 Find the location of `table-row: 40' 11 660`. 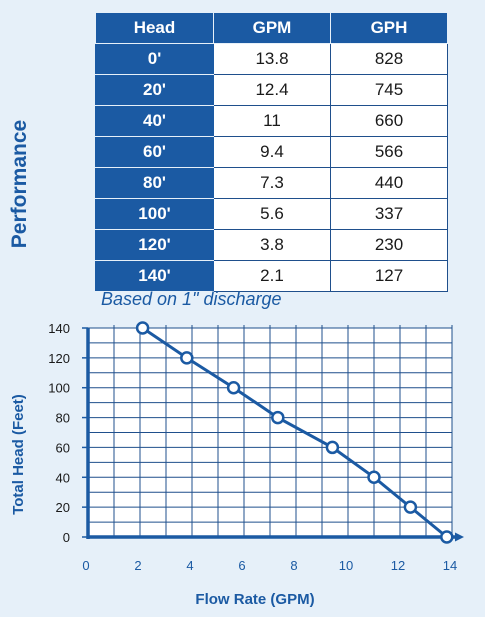

table-row: 40' 11 660 is located at coordinates (271, 121).